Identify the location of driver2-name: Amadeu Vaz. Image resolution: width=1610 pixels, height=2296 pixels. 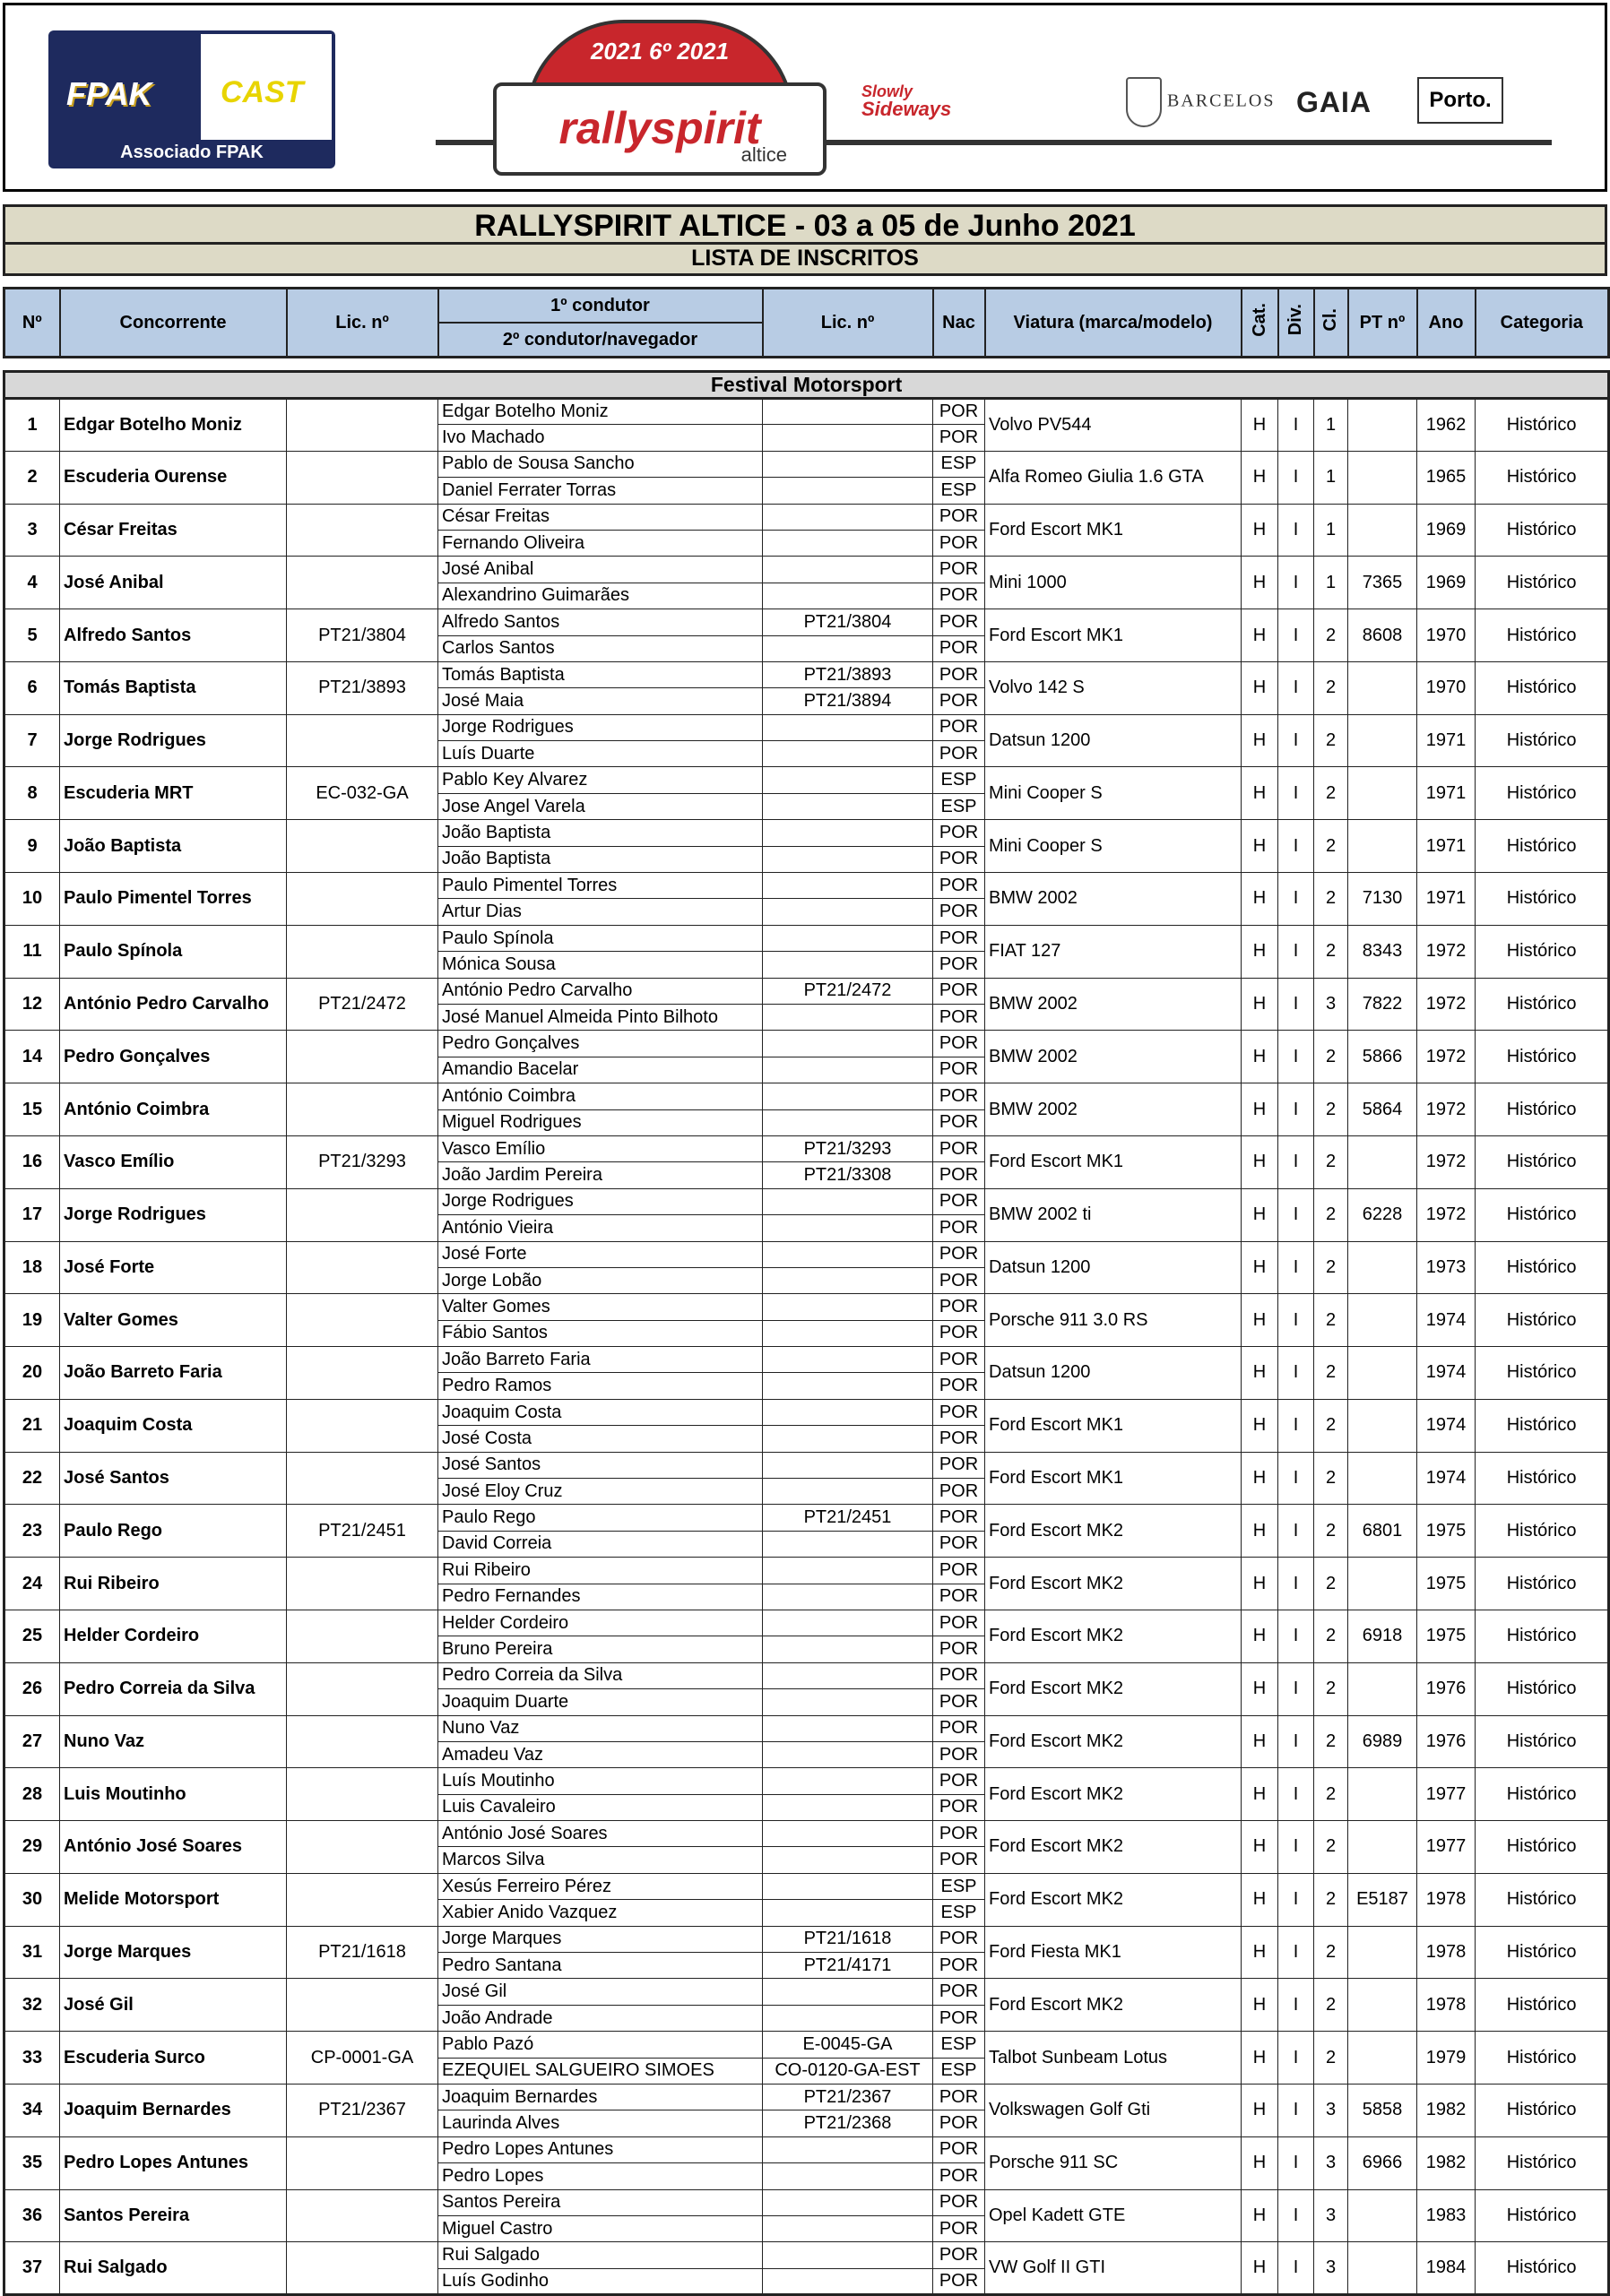
(600, 1754).